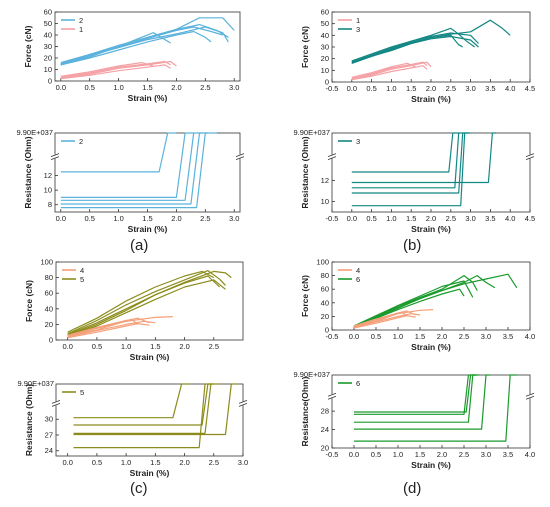 The height and width of the screenshot is (507, 550). What do you see at coordinates (431, 88) in the screenshot?
I see `b-force-xtick-label: 2.0` at bounding box center [431, 88].